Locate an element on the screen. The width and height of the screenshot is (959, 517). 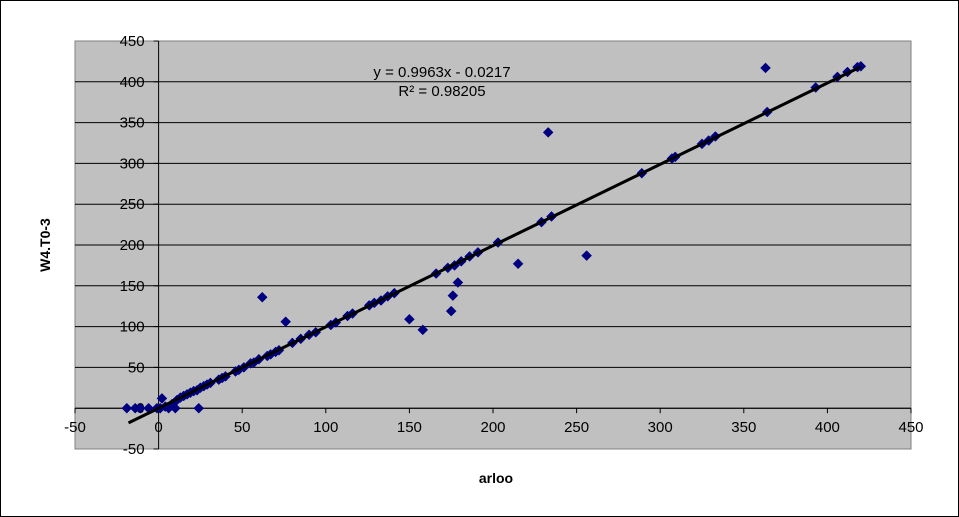
x-tick-label: 100 is located at coordinates (325, 427).